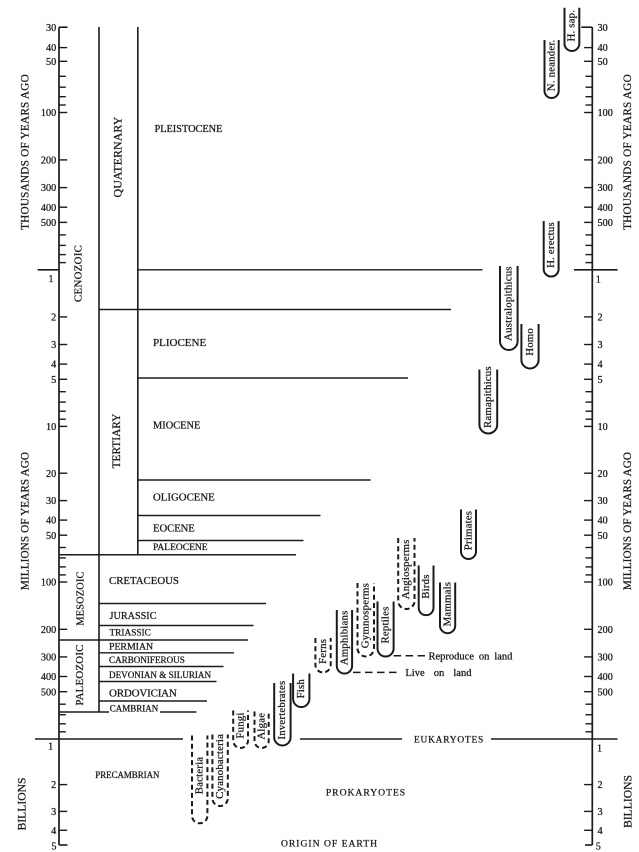 This screenshot has height=852, width=639. I want to click on svg-text: Cyanobacteria, so click(220, 766).